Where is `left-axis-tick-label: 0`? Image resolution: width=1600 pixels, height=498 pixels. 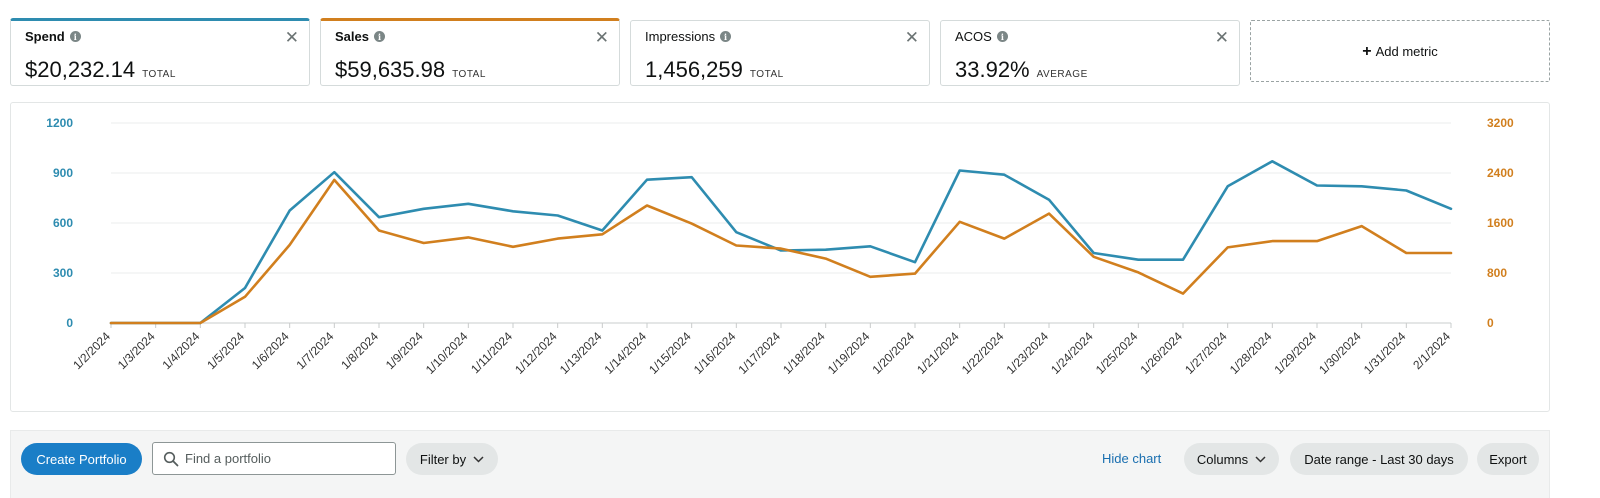
left-axis-tick-label: 0 is located at coordinates (69, 323).